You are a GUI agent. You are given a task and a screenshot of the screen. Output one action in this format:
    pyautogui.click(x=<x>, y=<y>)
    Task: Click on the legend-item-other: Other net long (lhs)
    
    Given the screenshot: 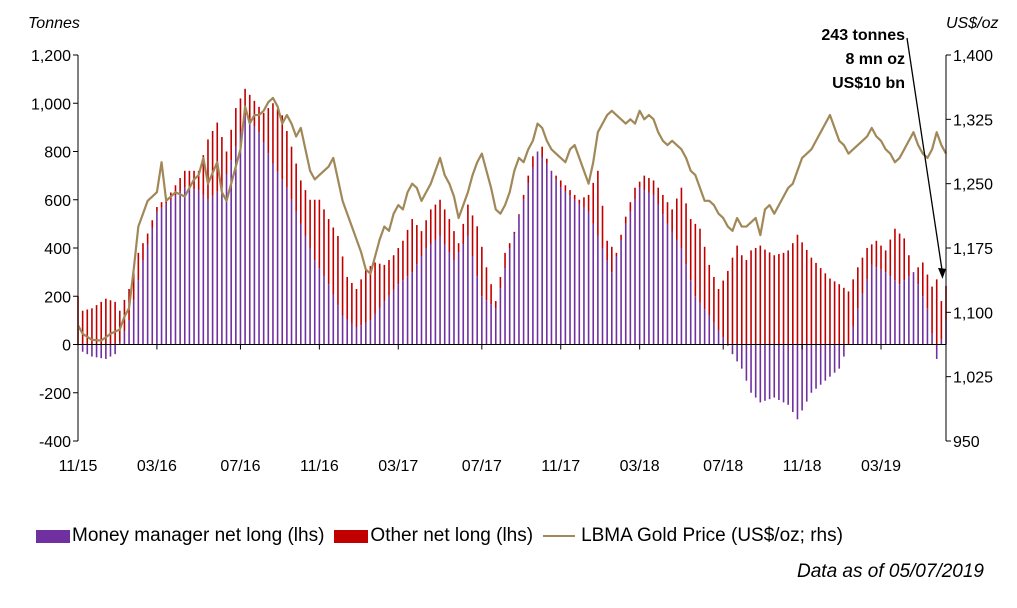 What is the action you would take?
    pyautogui.click(x=433, y=536)
    